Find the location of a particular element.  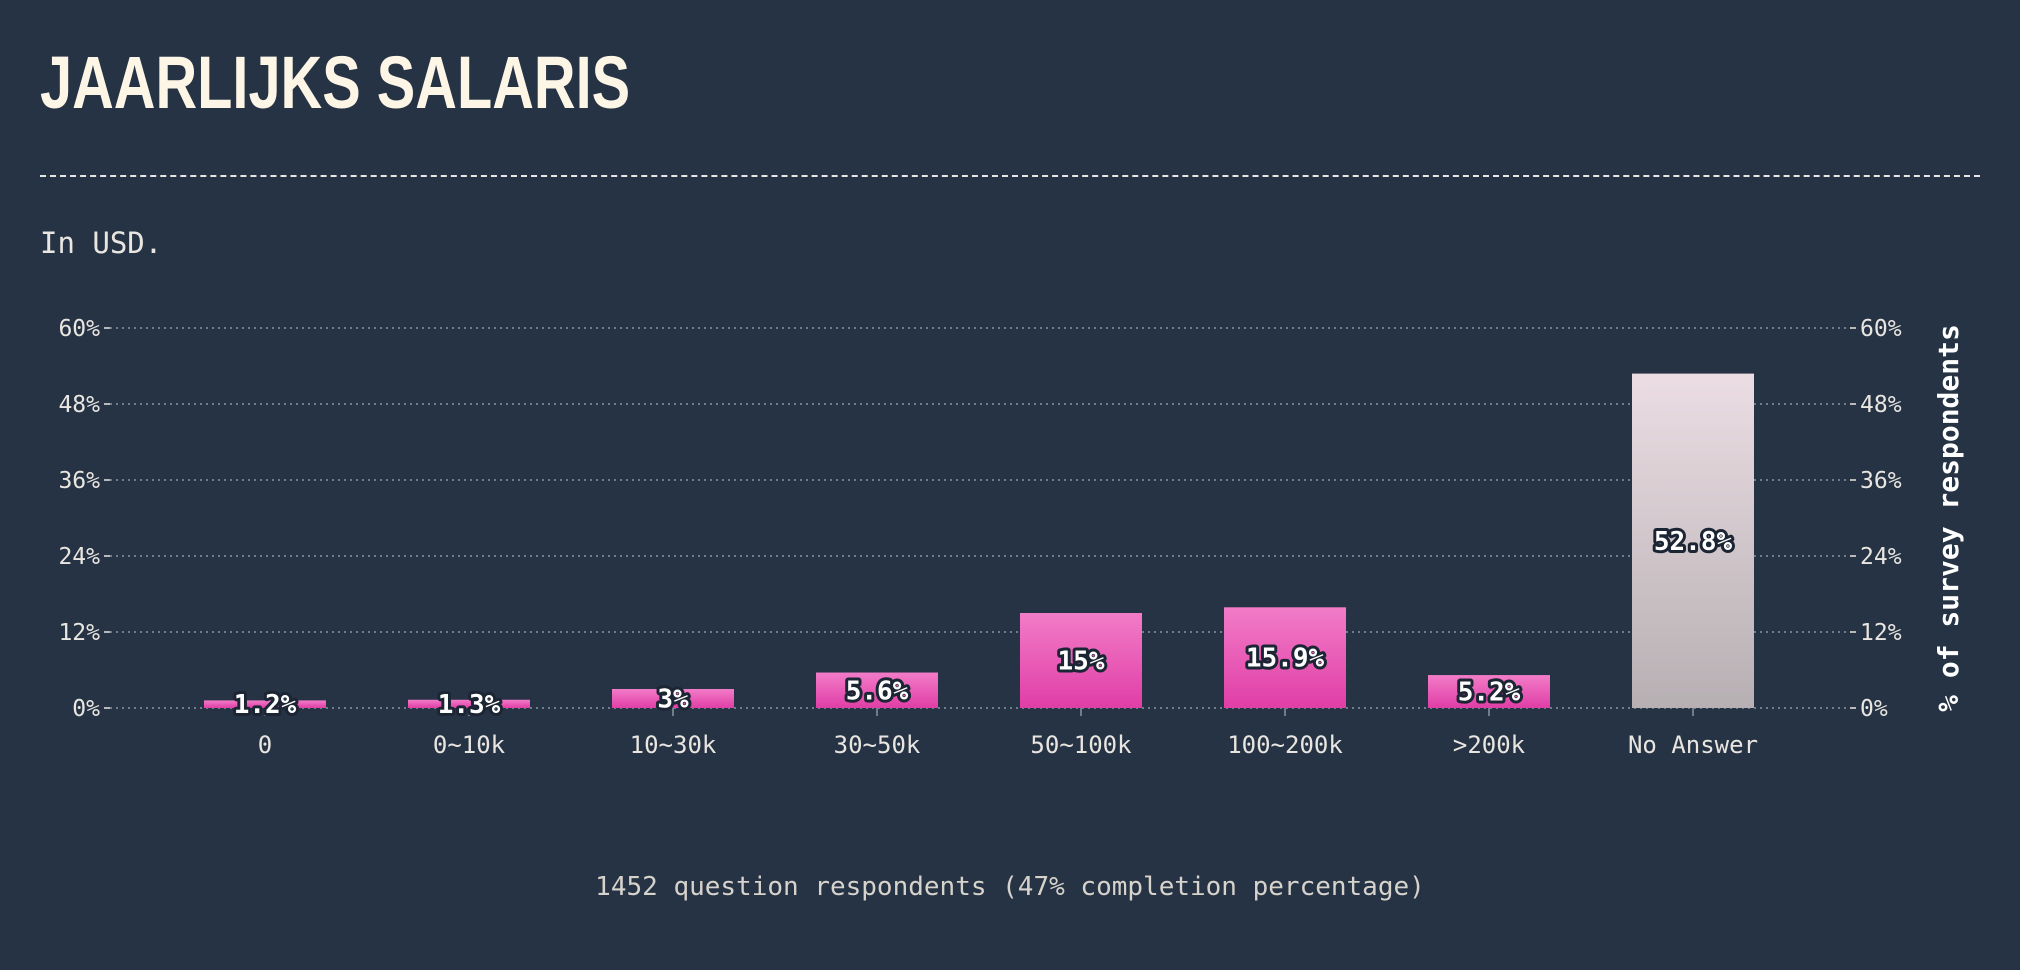

y-tick-label-left: 0% is located at coordinates (86, 709).